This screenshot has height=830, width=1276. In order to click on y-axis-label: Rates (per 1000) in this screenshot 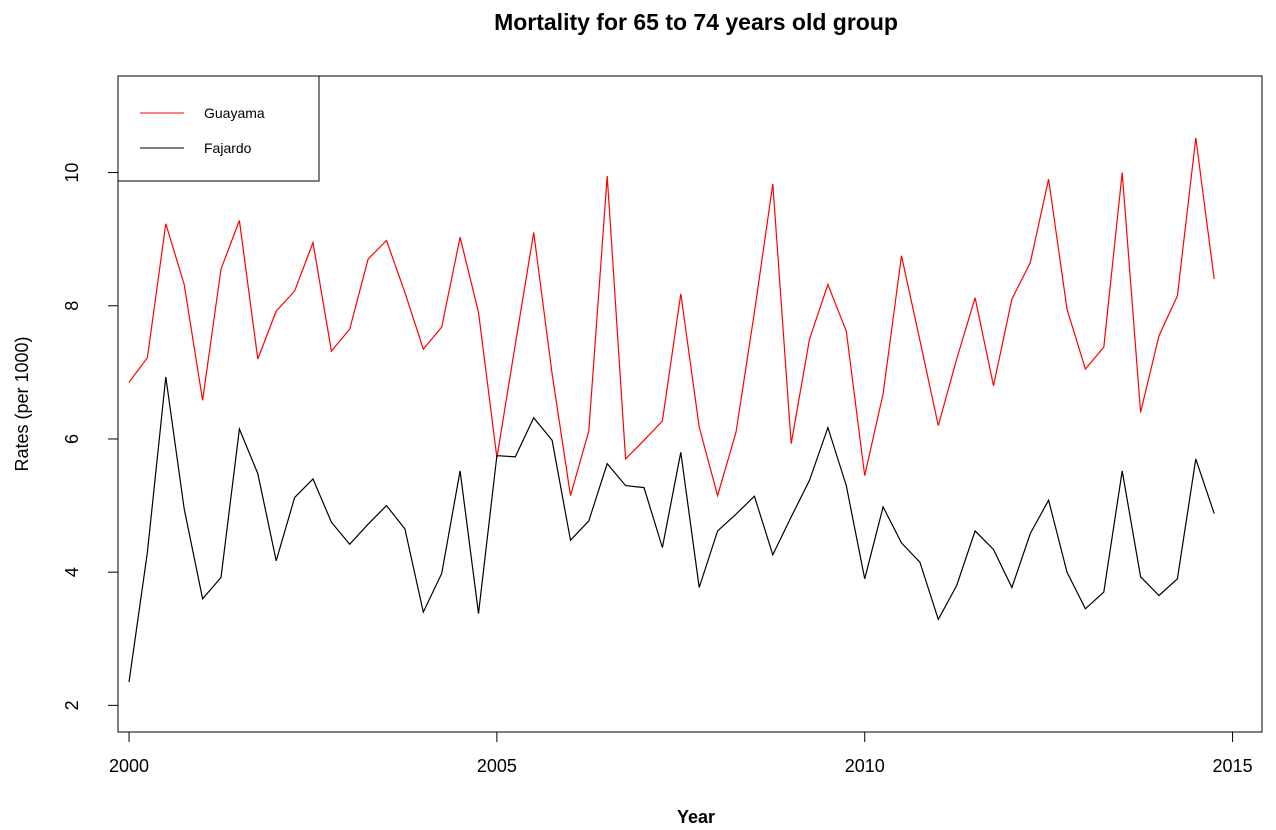, I will do `click(22, 403)`.